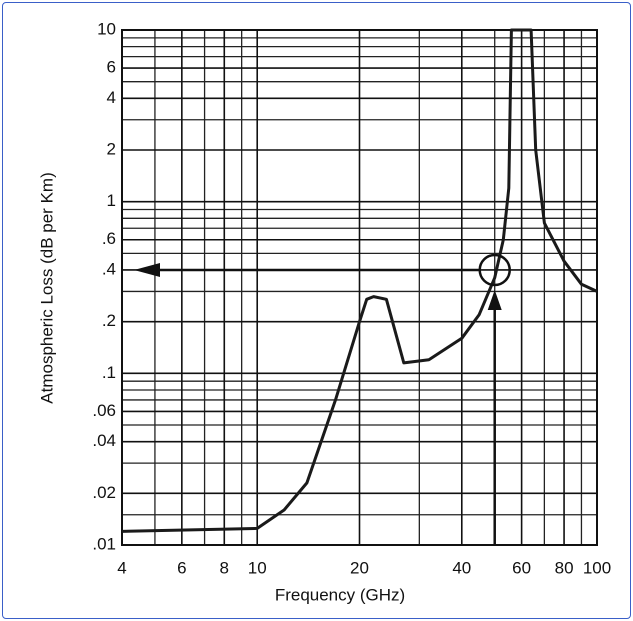  What do you see at coordinates (111, 97) in the screenshot?
I see `y-tick-label: 4` at bounding box center [111, 97].